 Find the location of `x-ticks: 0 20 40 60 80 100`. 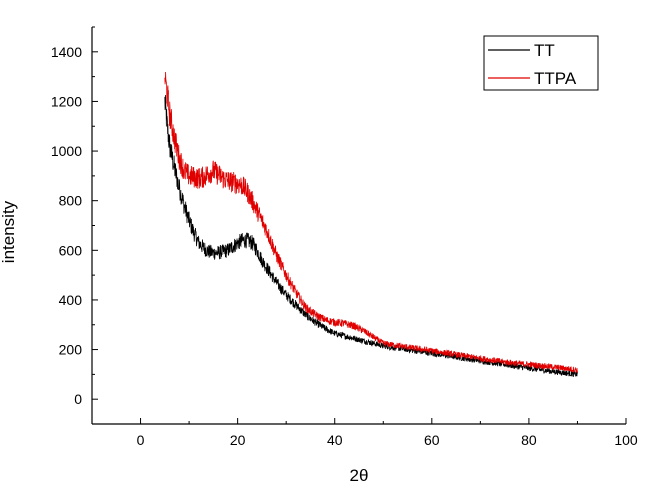

x-ticks: 0 20 40 60 80 100 is located at coordinates (364, 433).